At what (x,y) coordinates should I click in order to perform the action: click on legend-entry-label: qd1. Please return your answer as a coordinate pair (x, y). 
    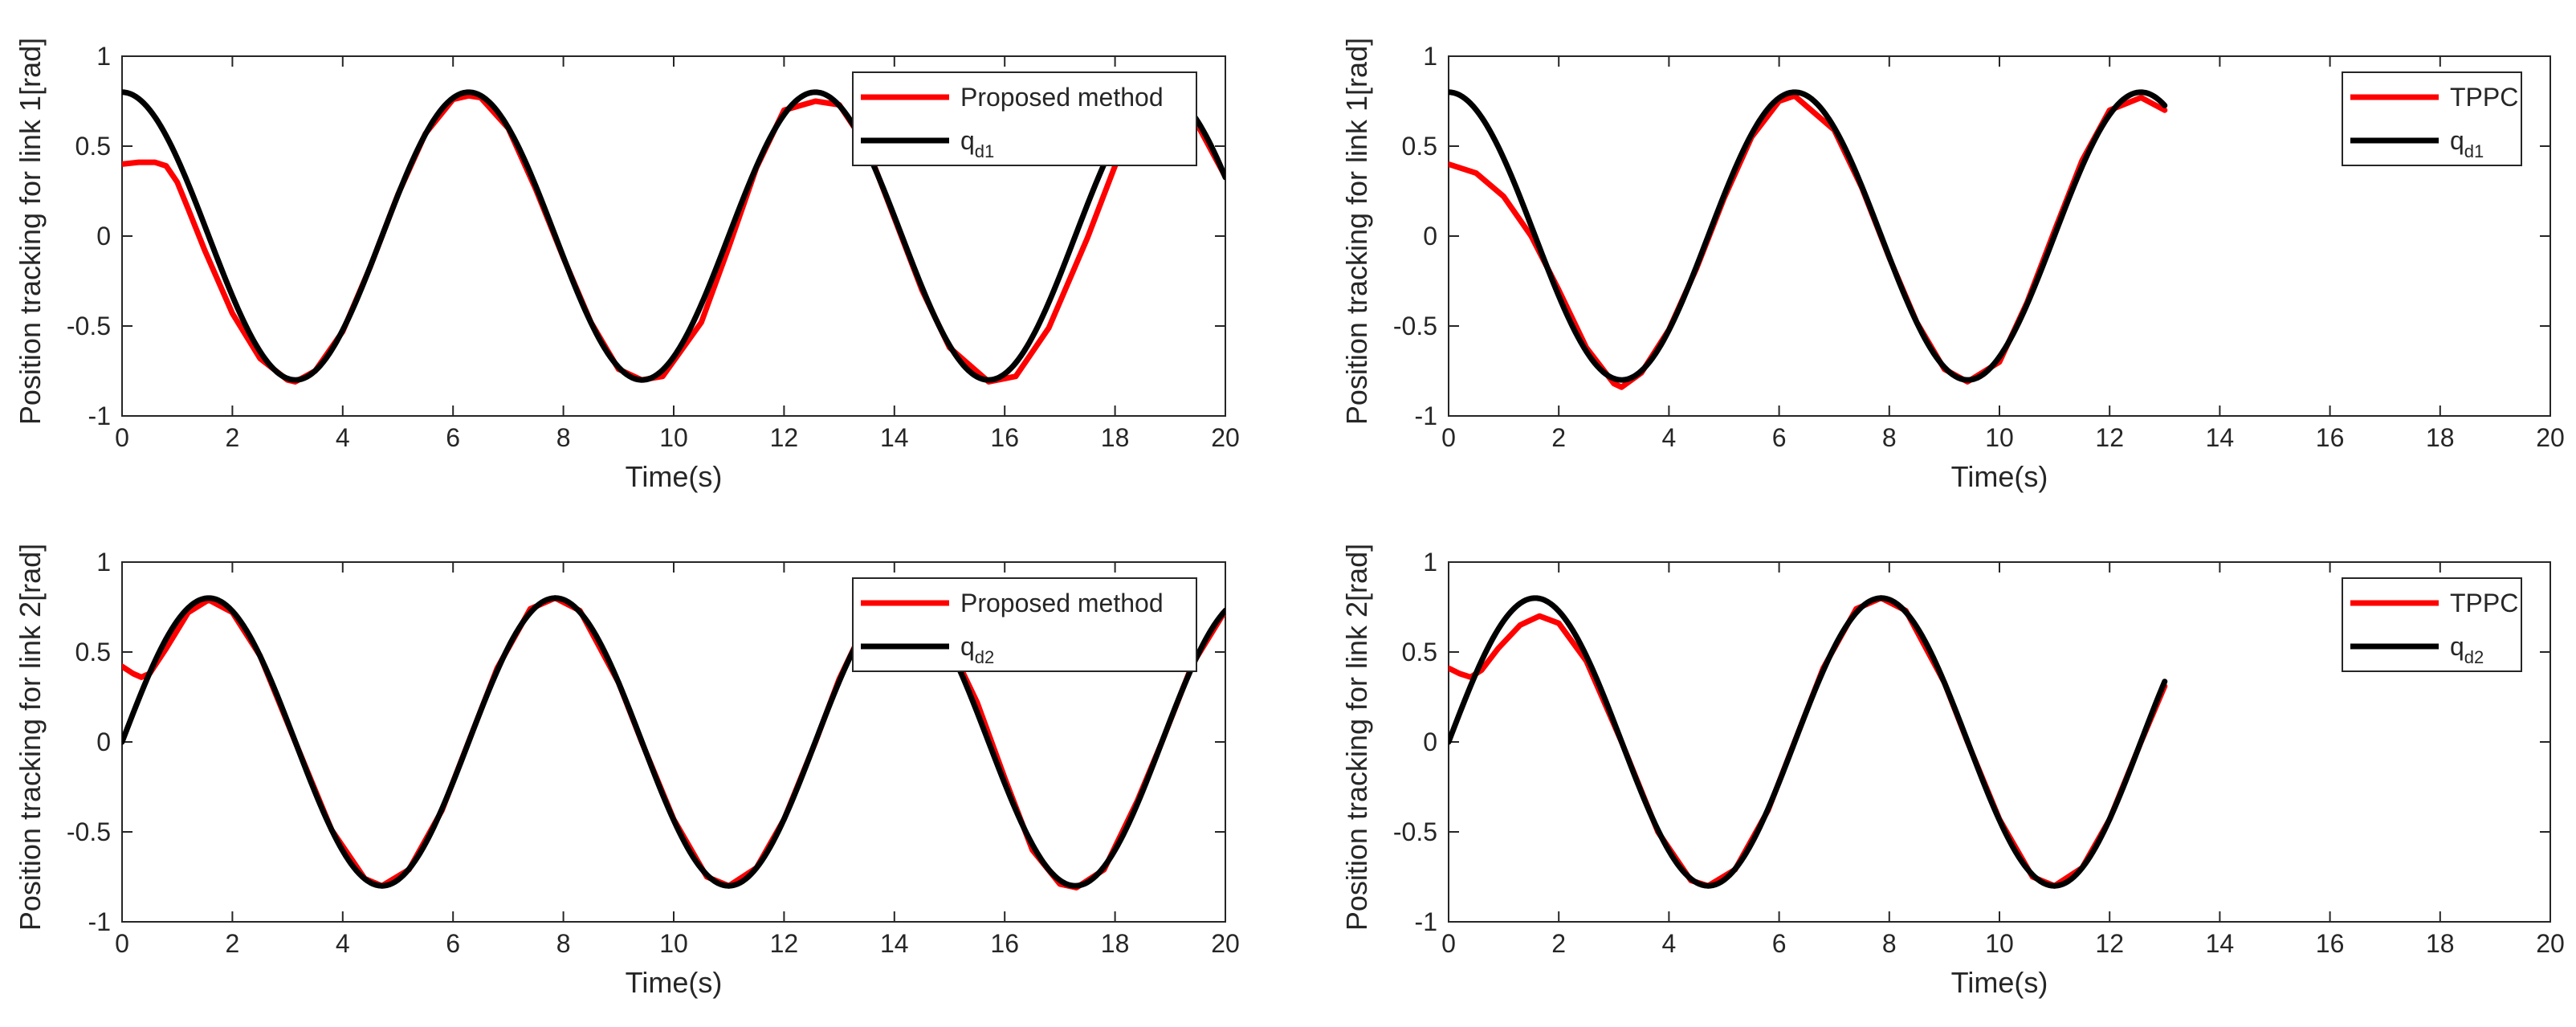
    Looking at the image, I should click on (2467, 143).